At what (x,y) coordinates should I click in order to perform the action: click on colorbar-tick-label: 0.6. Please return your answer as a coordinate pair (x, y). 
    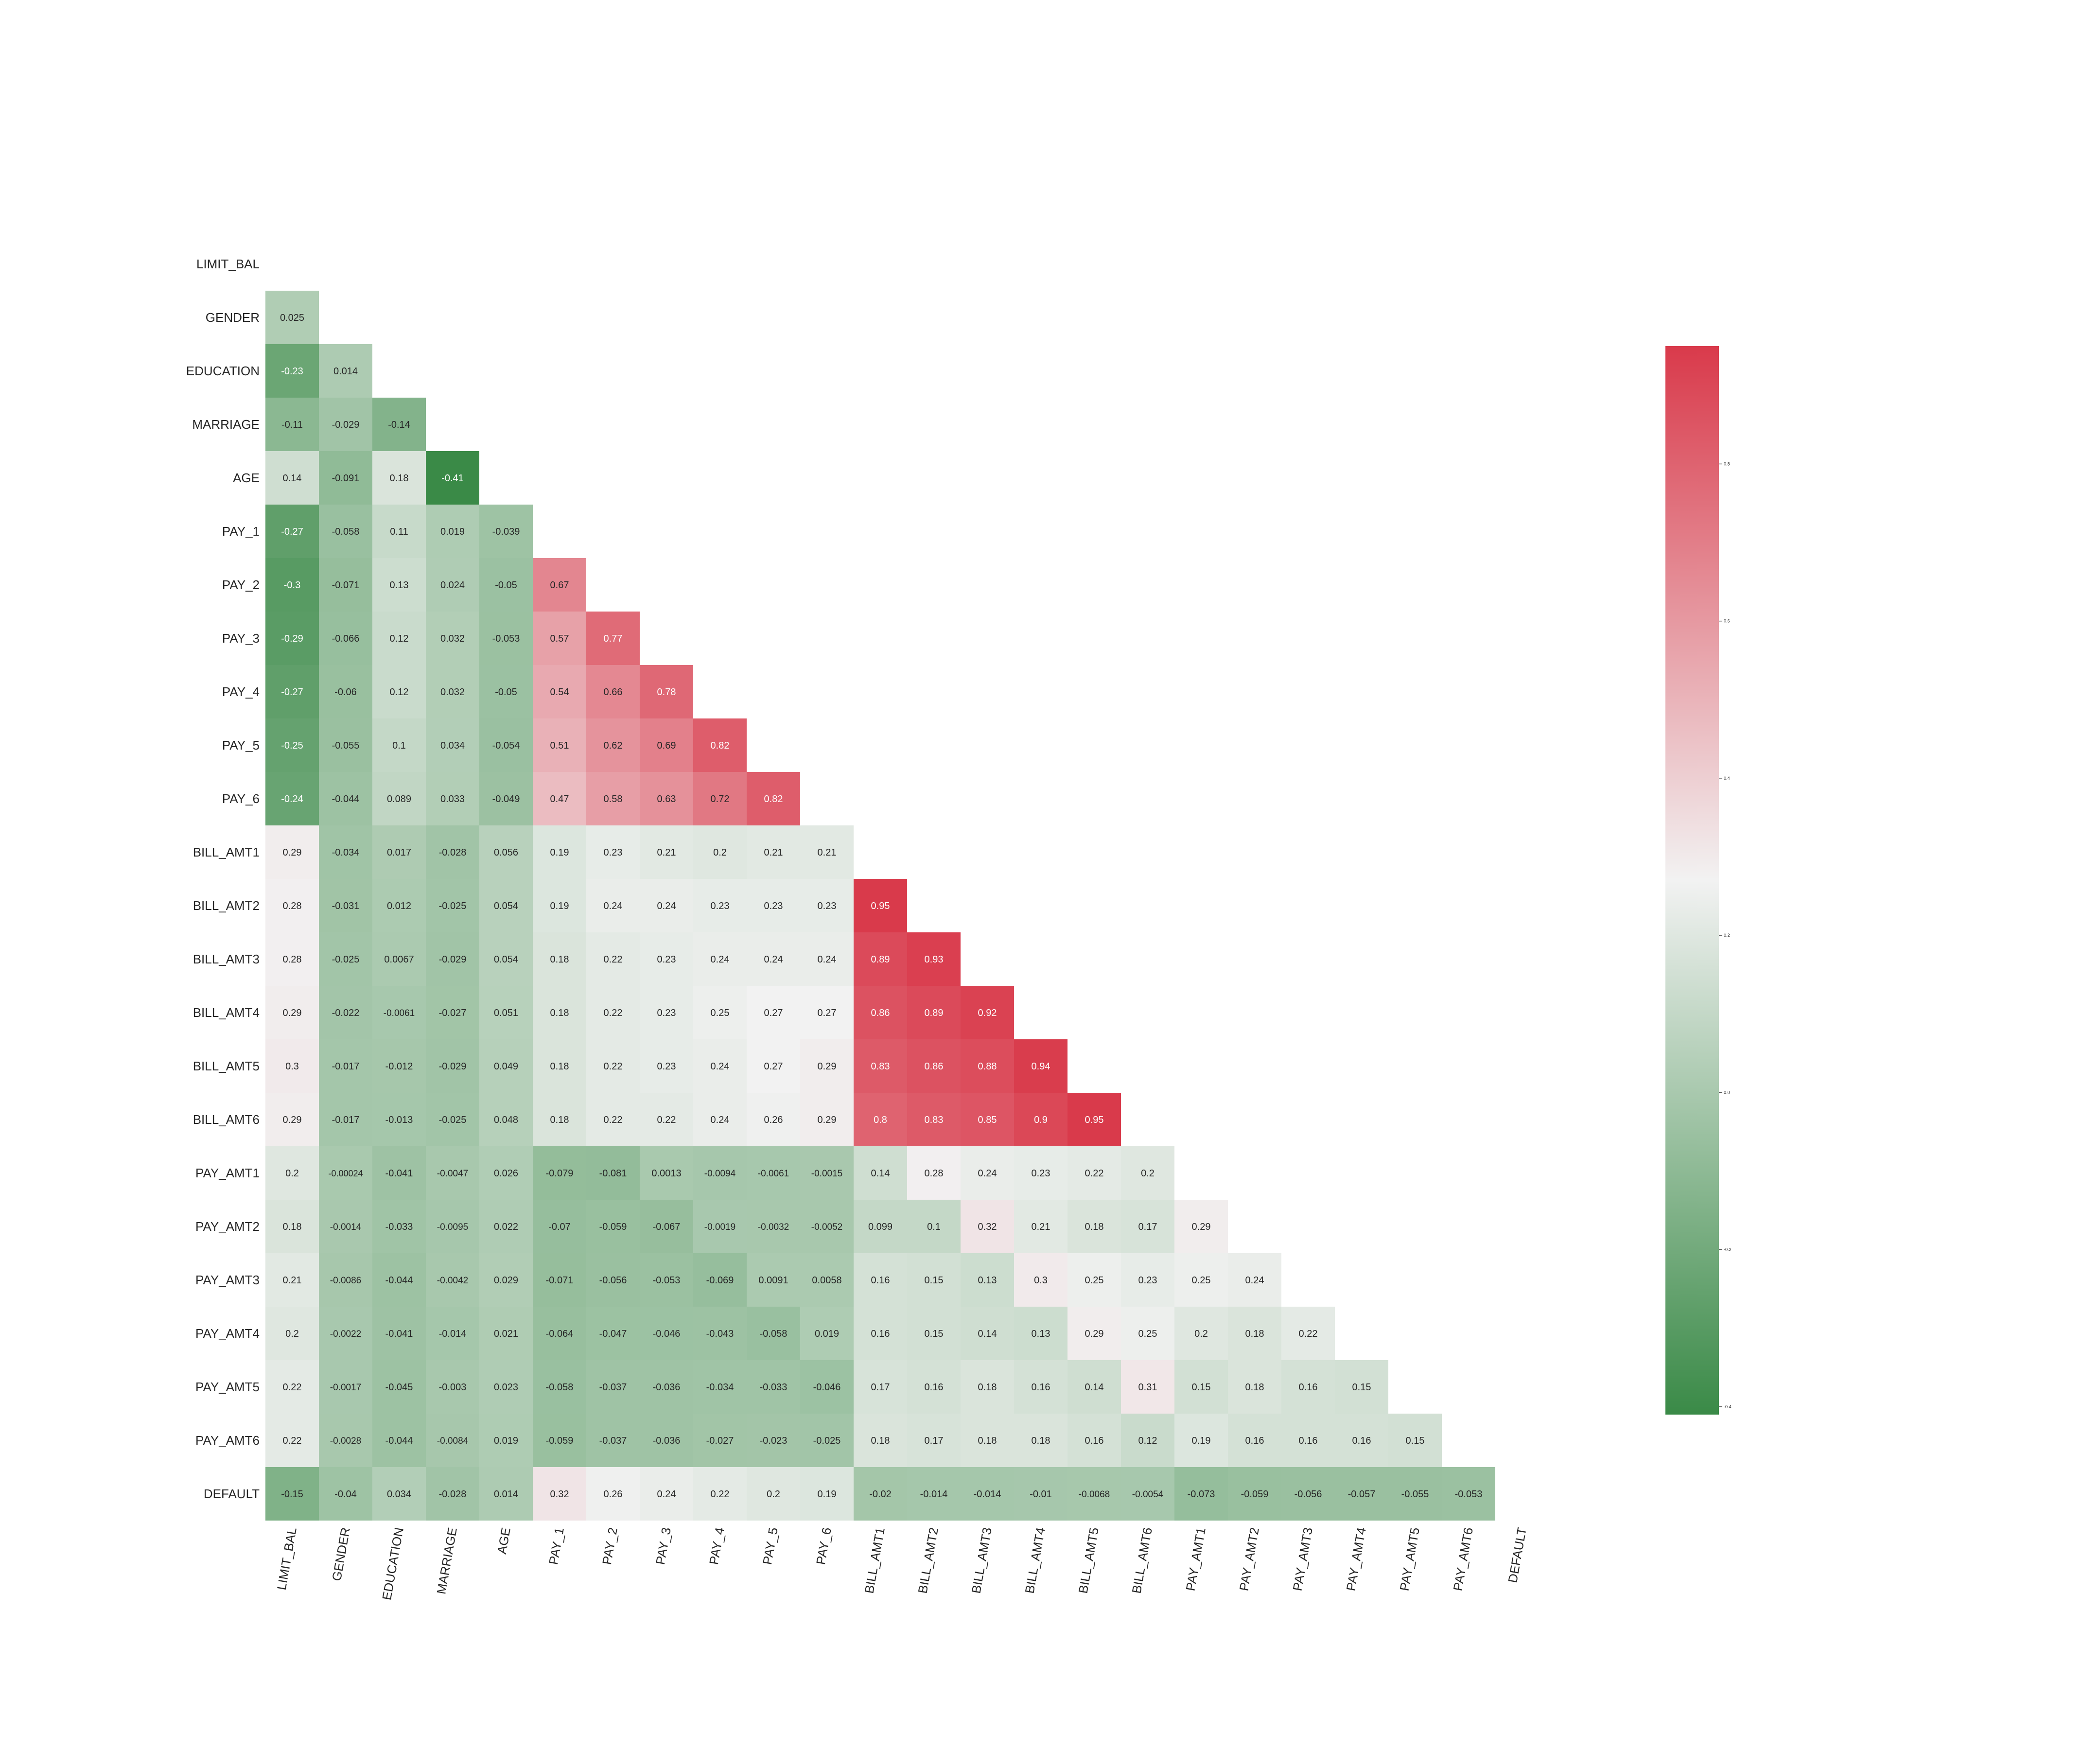
    Looking at the image, I should click on (1727, 621).